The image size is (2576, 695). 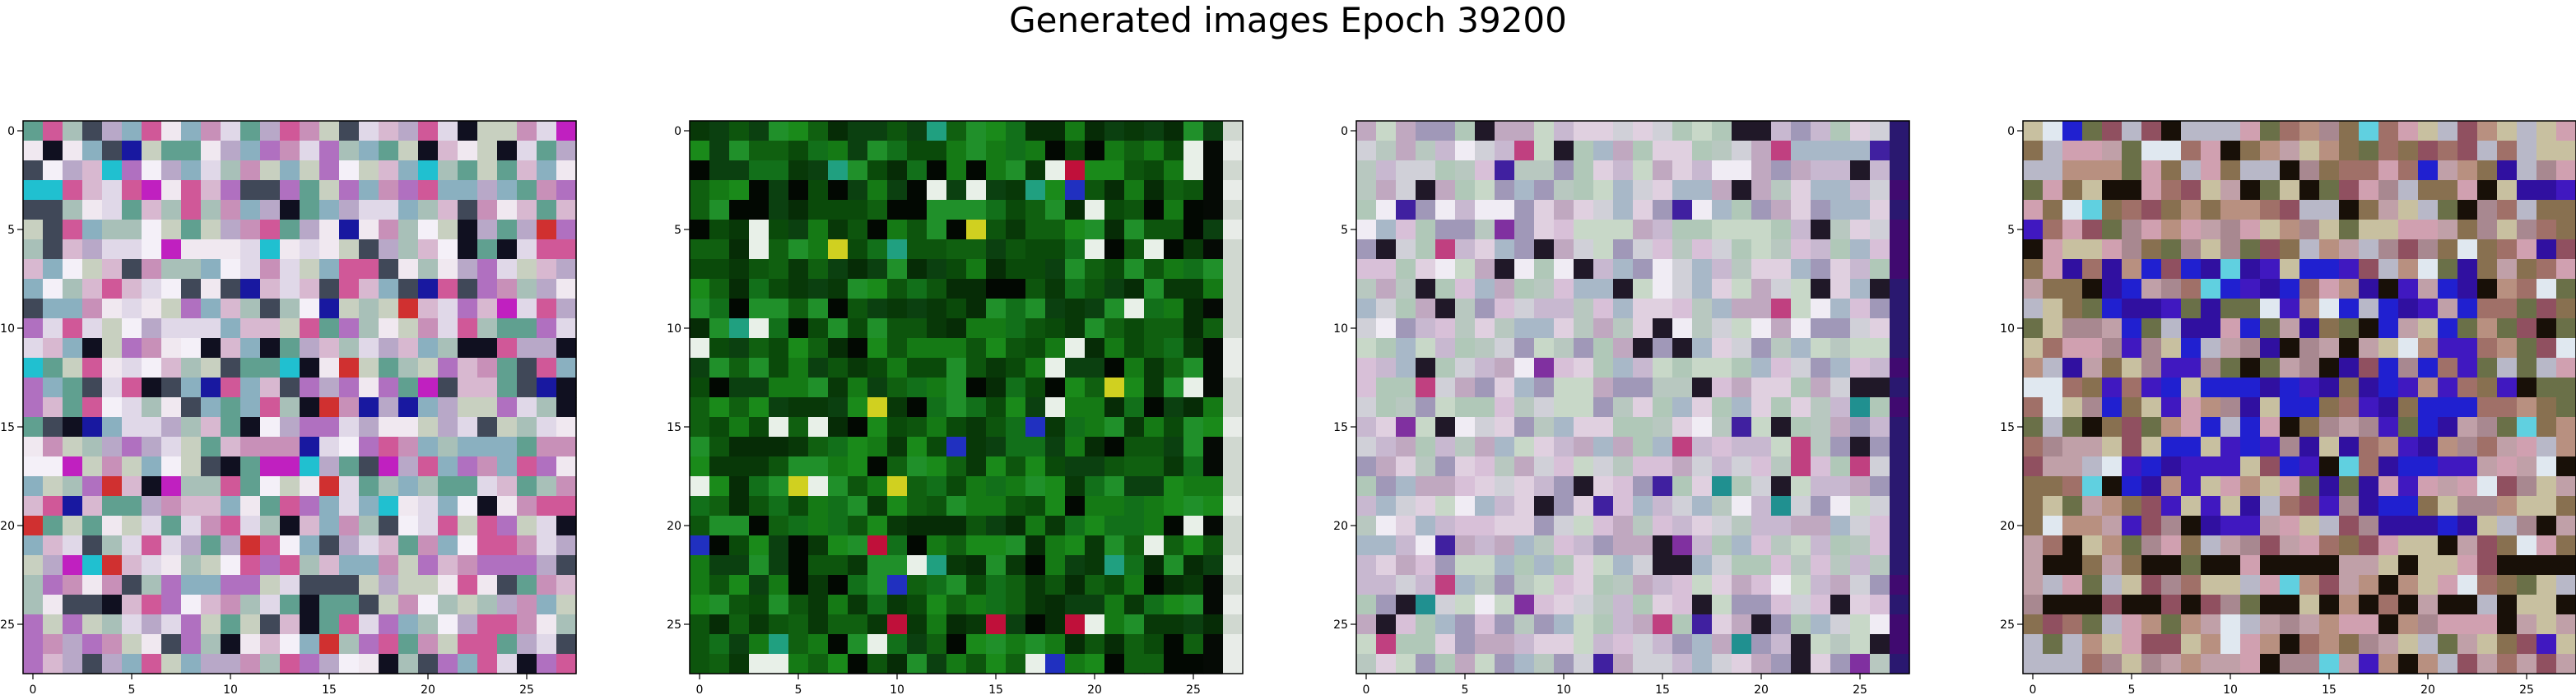 What do you see at coordinates (230, 689) in the screenshot?
I see `x-tick-label: 10` at bounding box center [230, 689].